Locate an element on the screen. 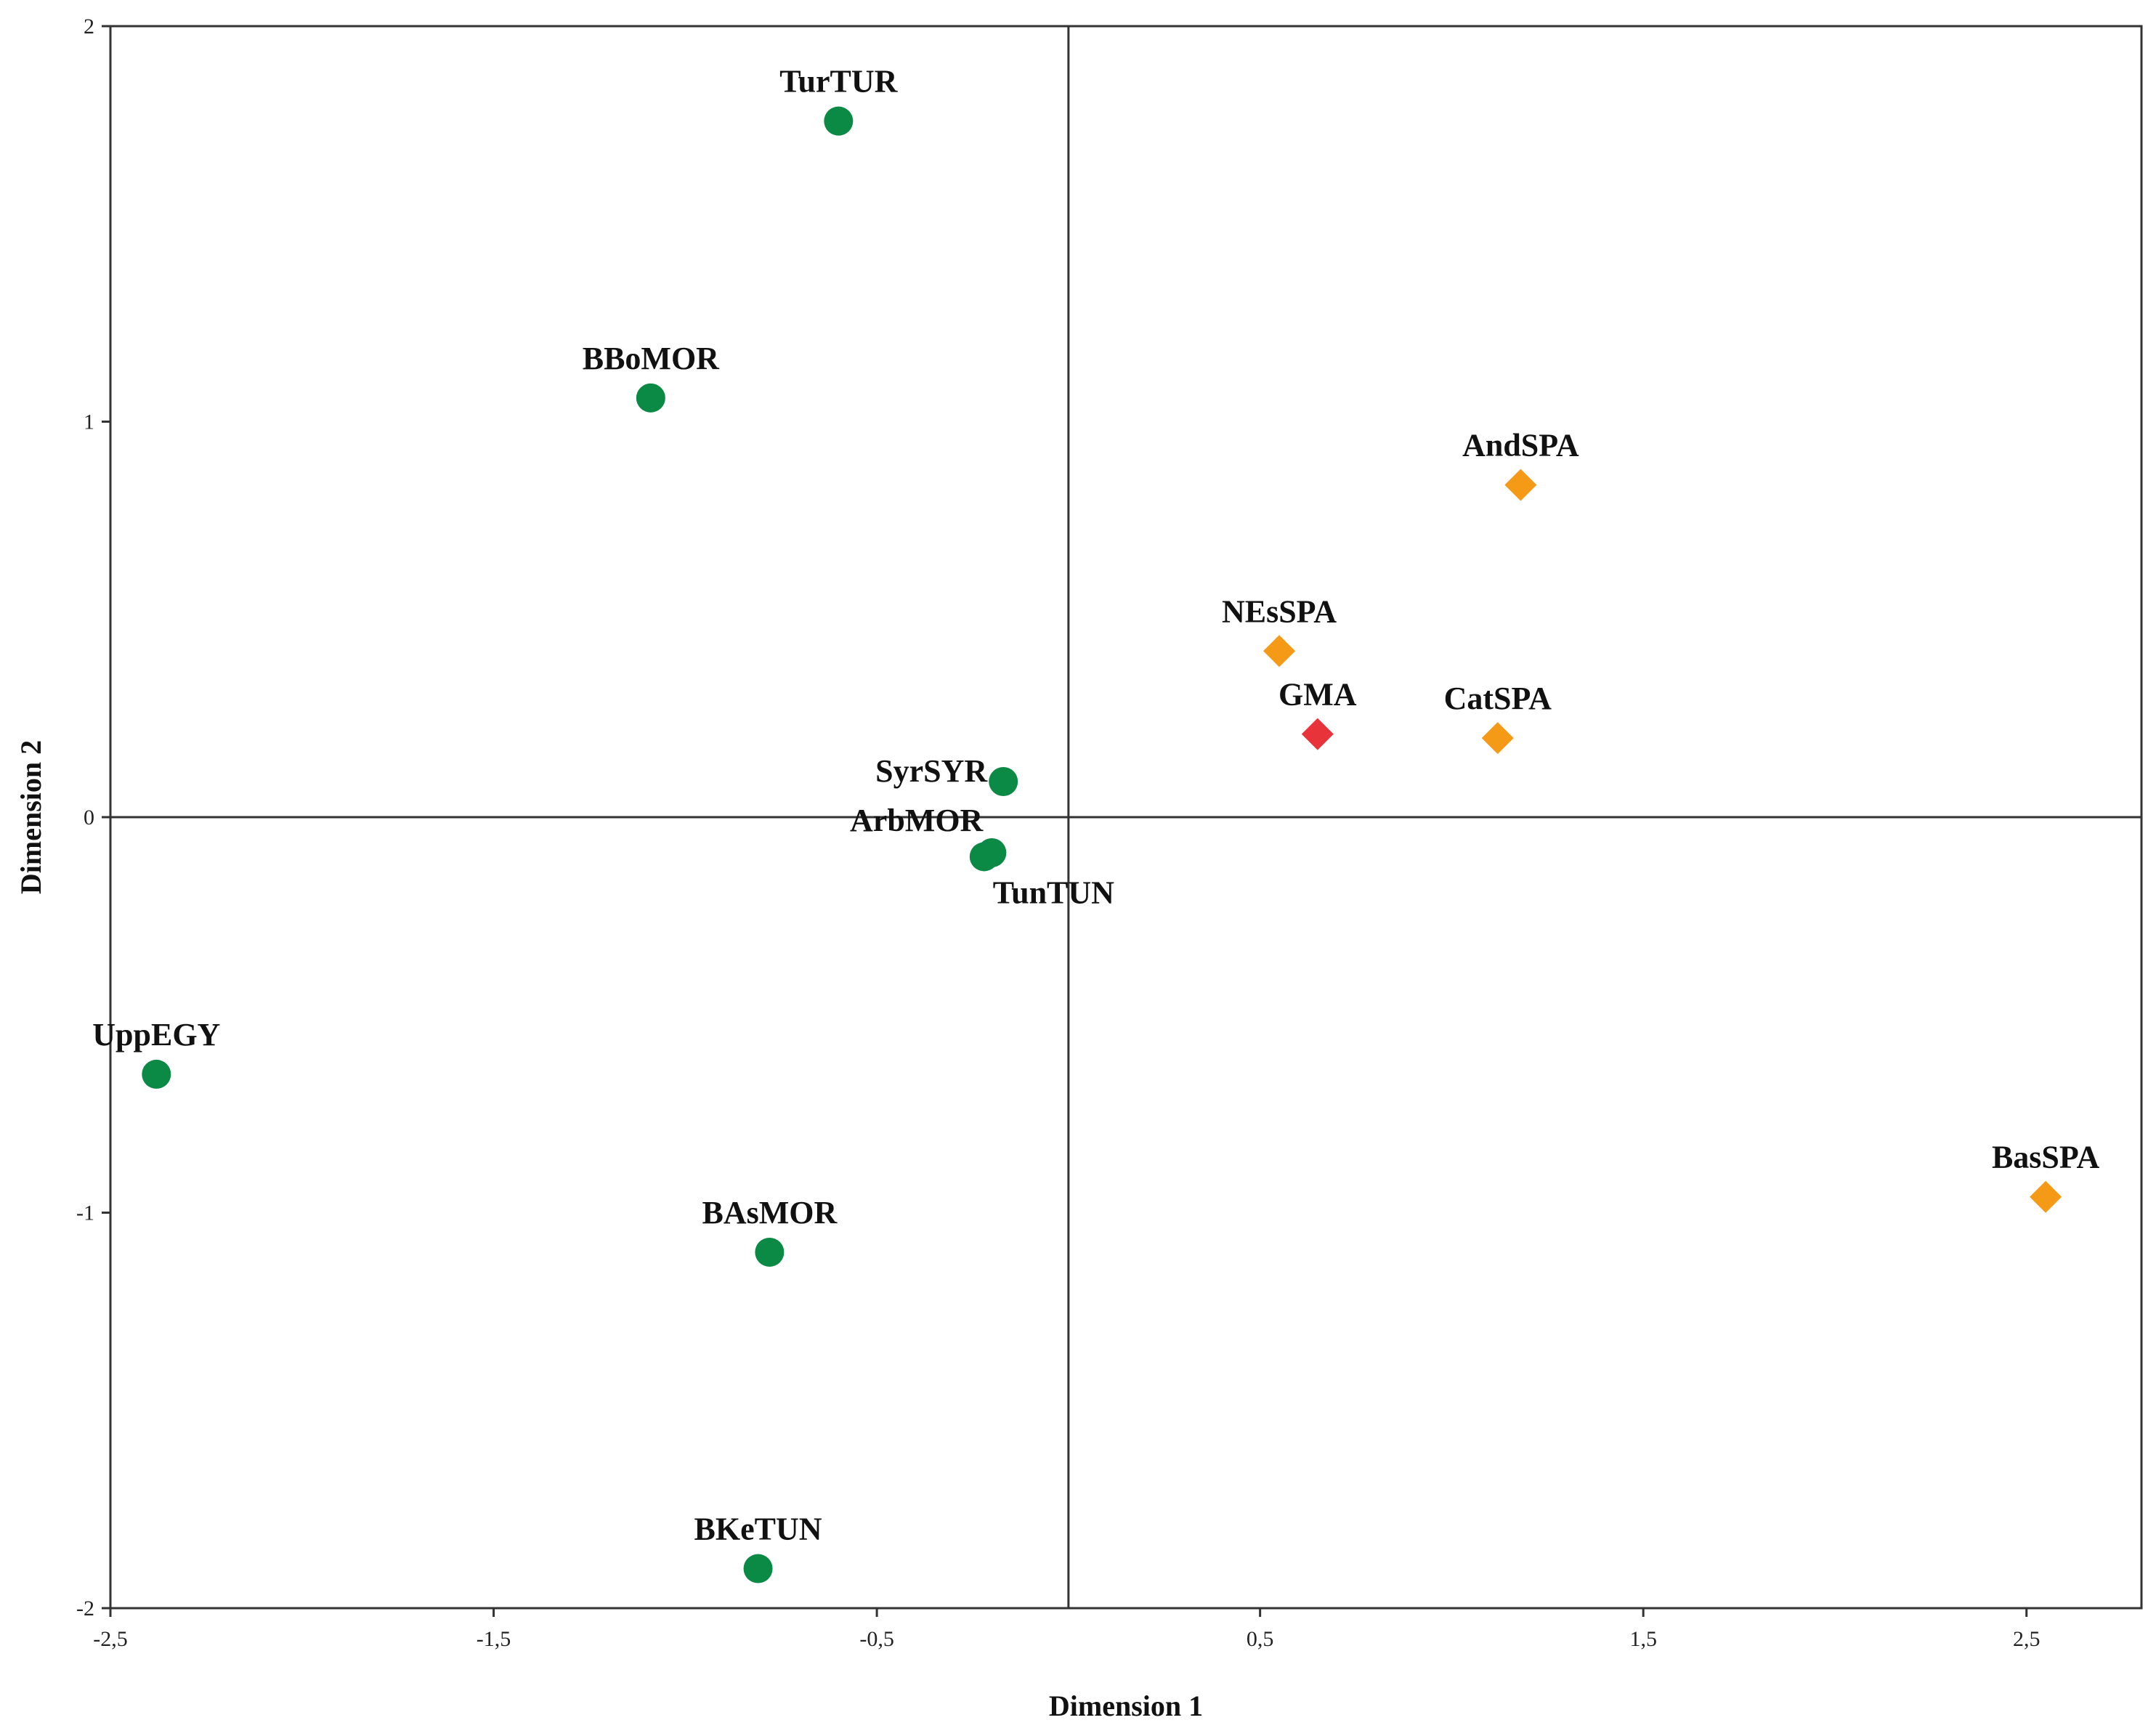 The image size is (2156, 1736). point-gma is located at coordinates (1317, 734).